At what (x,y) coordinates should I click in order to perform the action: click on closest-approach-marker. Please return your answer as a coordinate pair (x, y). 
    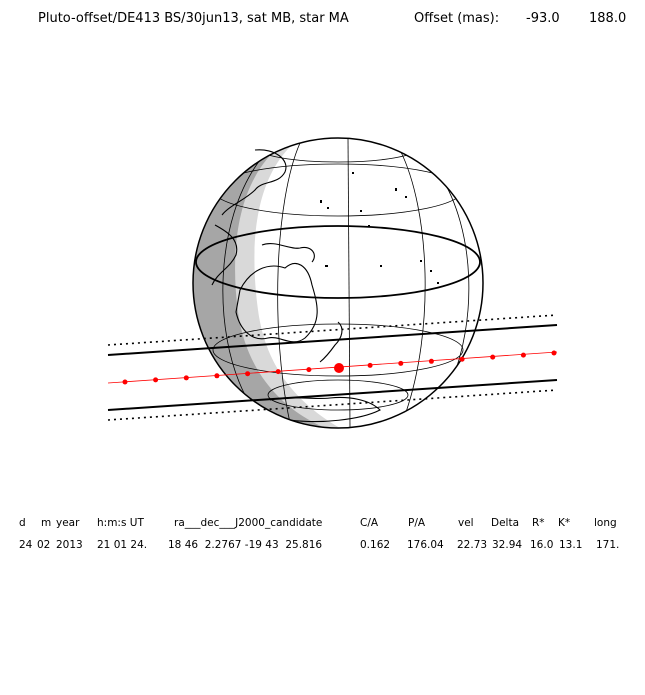
    Looking at the image, I should click on (339, 368).